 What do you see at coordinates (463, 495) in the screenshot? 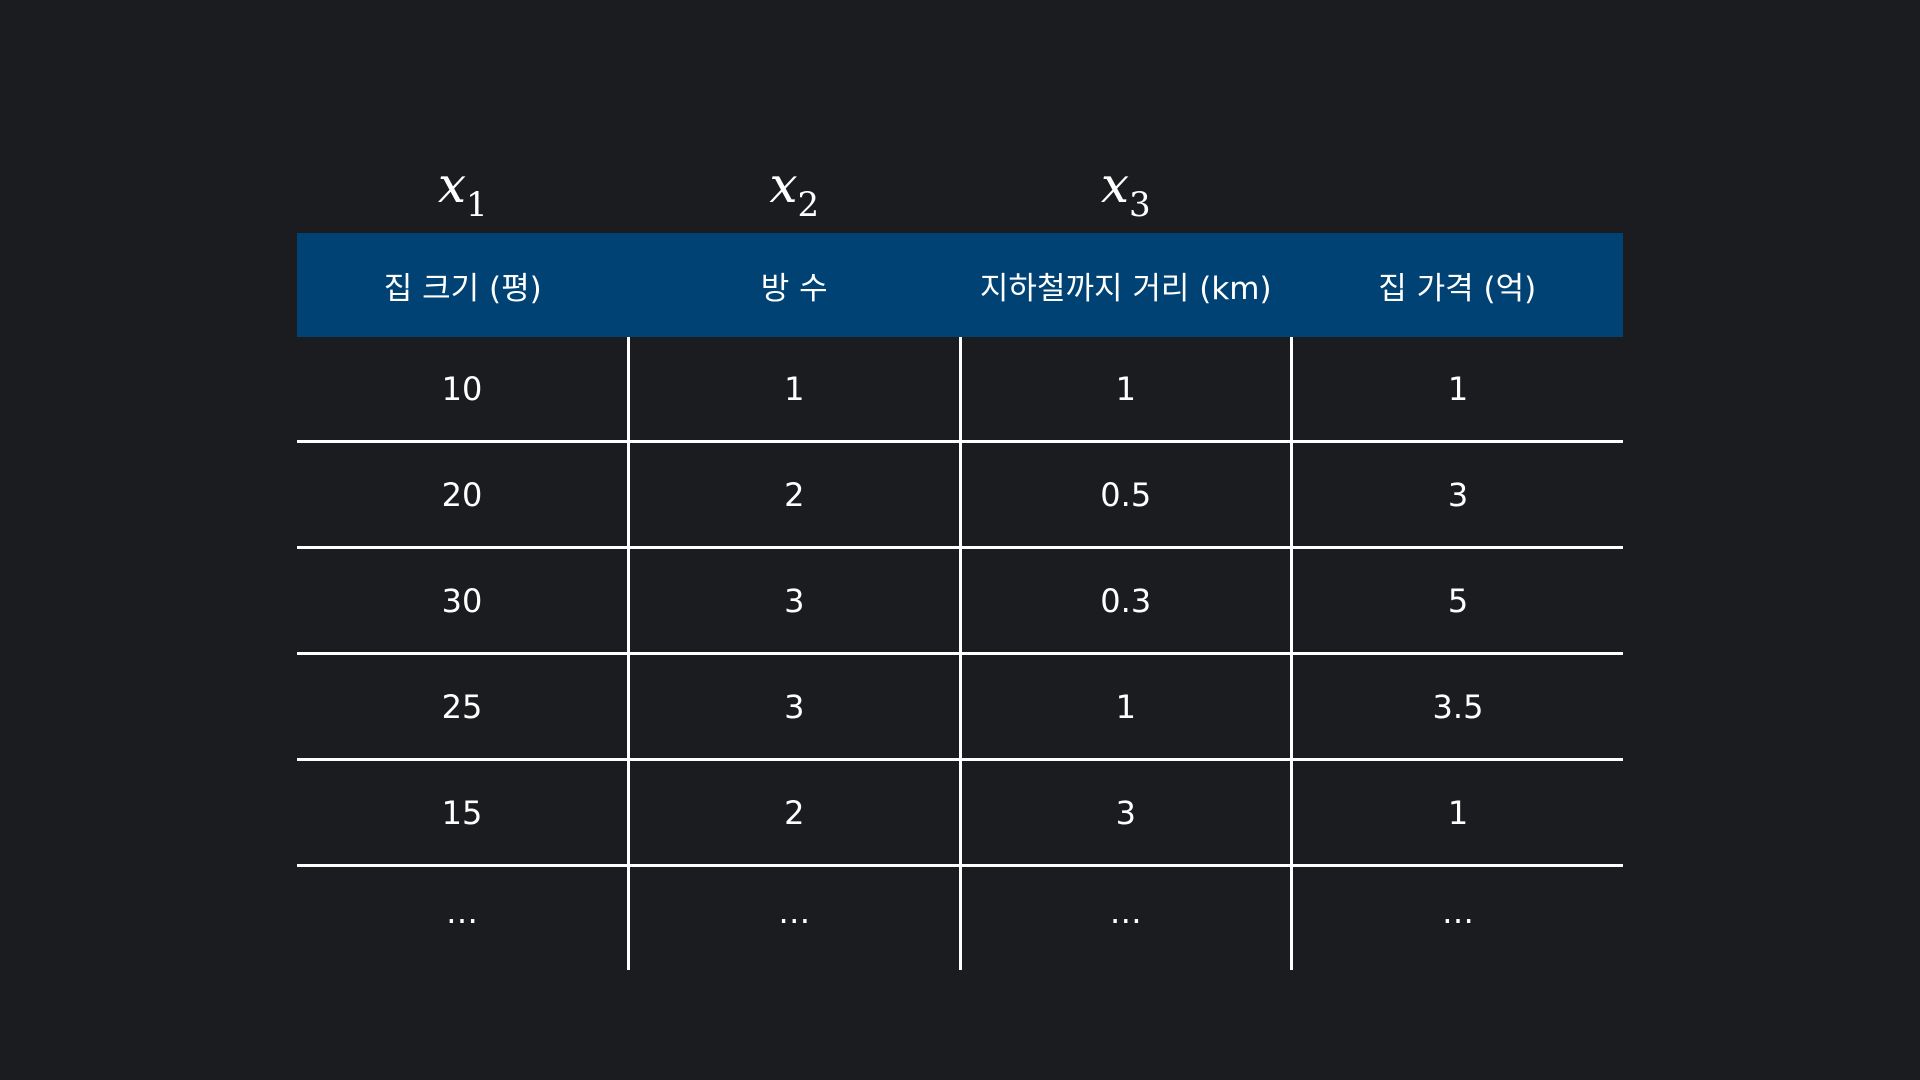
I see `cell-house-size: 20` at bounding box center [463, 495].